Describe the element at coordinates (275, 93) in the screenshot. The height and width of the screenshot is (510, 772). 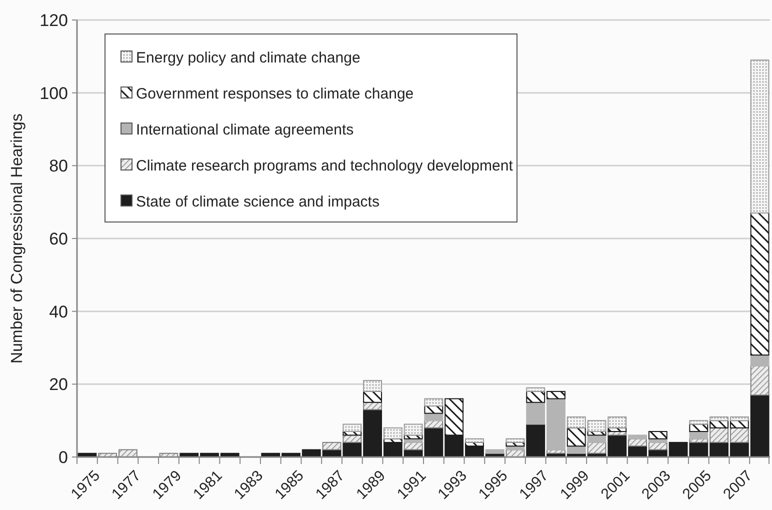
I see `legend-label: Government responses to climate change` at that location.